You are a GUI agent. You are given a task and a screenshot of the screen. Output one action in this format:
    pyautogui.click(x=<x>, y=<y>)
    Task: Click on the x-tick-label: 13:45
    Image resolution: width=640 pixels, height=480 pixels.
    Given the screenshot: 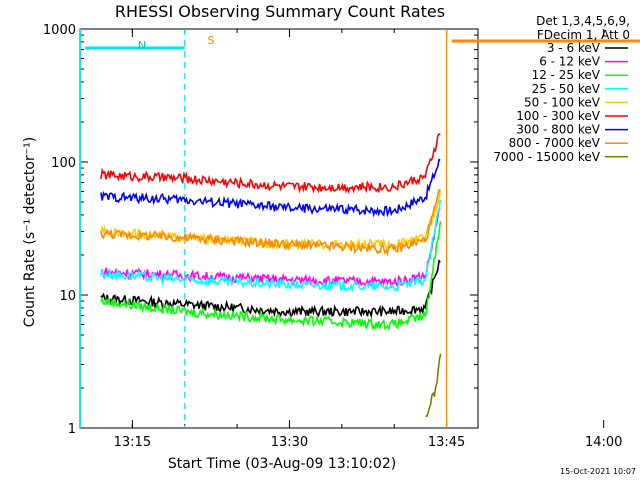 What is the action you would take?
    pyautogui.click(x=446, y=442)
    